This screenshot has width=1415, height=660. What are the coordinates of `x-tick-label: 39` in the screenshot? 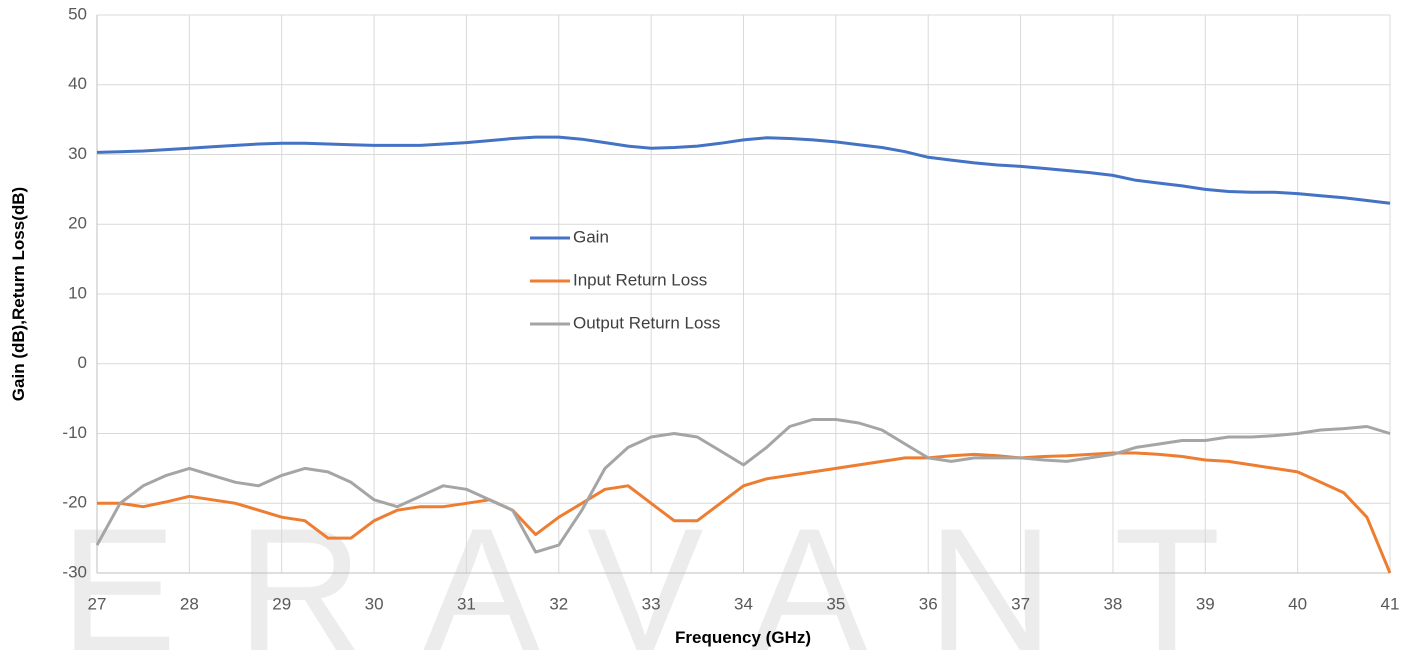 It's located at (1205, 603).